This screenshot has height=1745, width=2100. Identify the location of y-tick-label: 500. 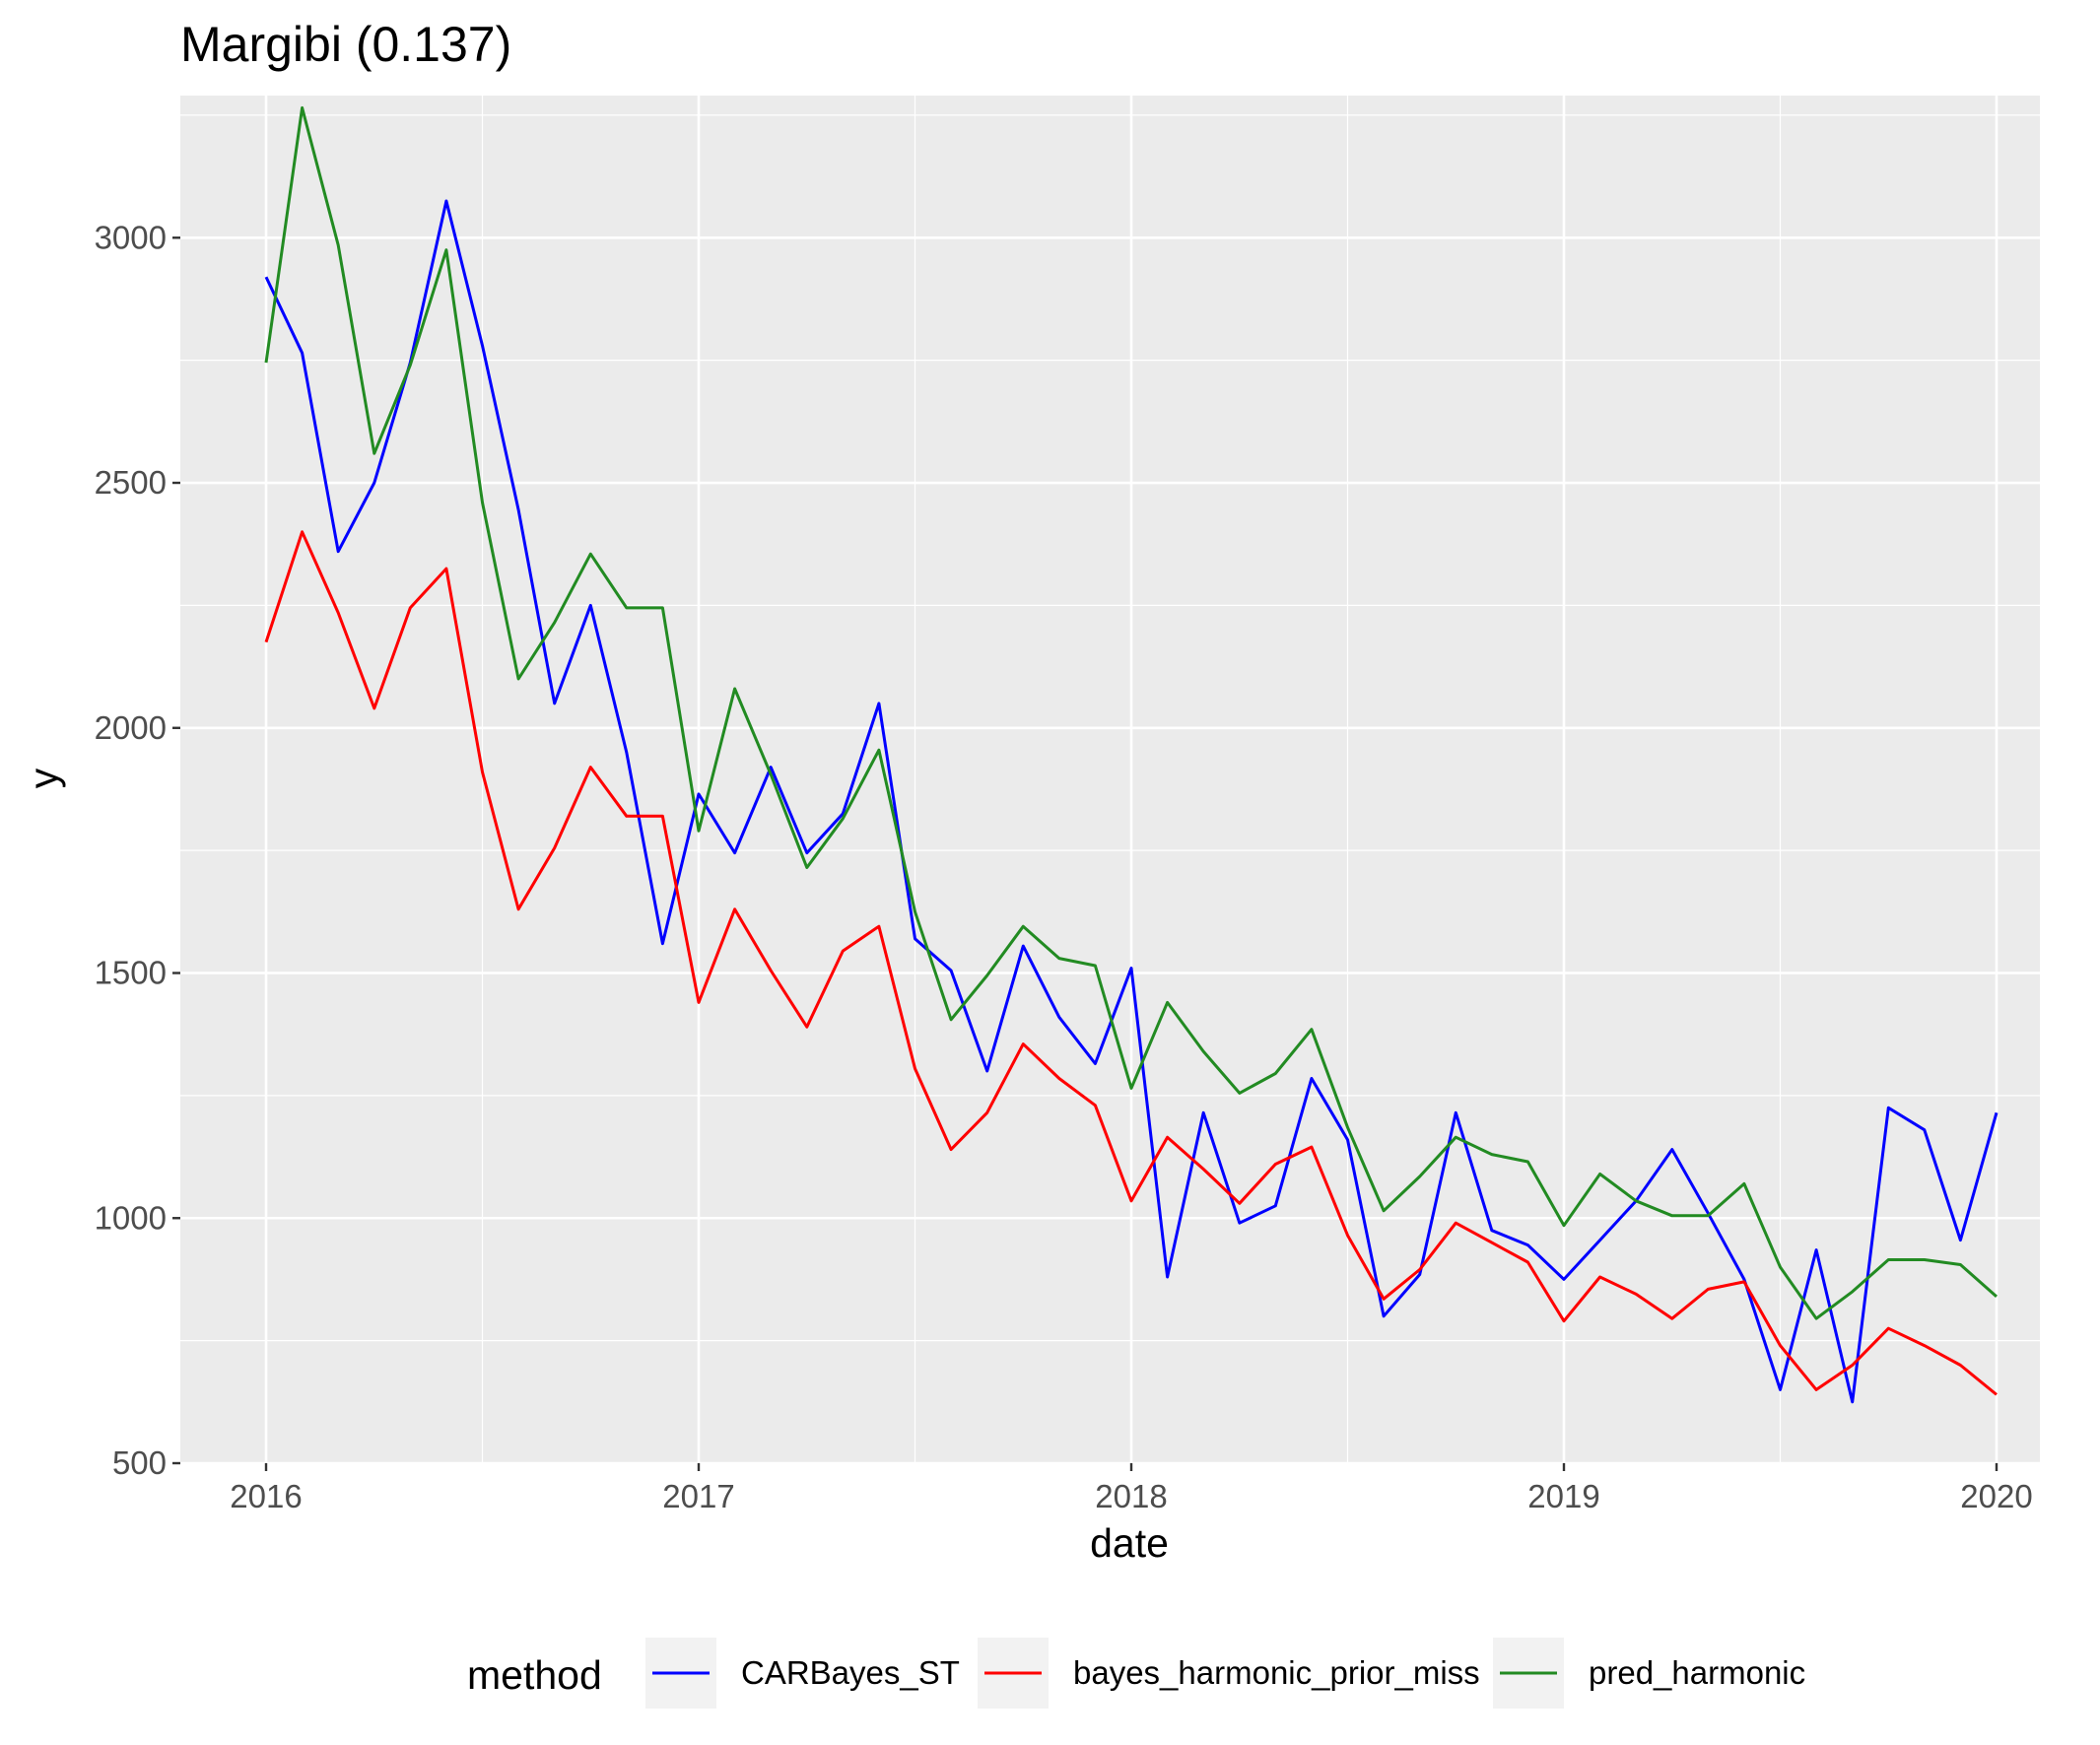
(139, 1463).